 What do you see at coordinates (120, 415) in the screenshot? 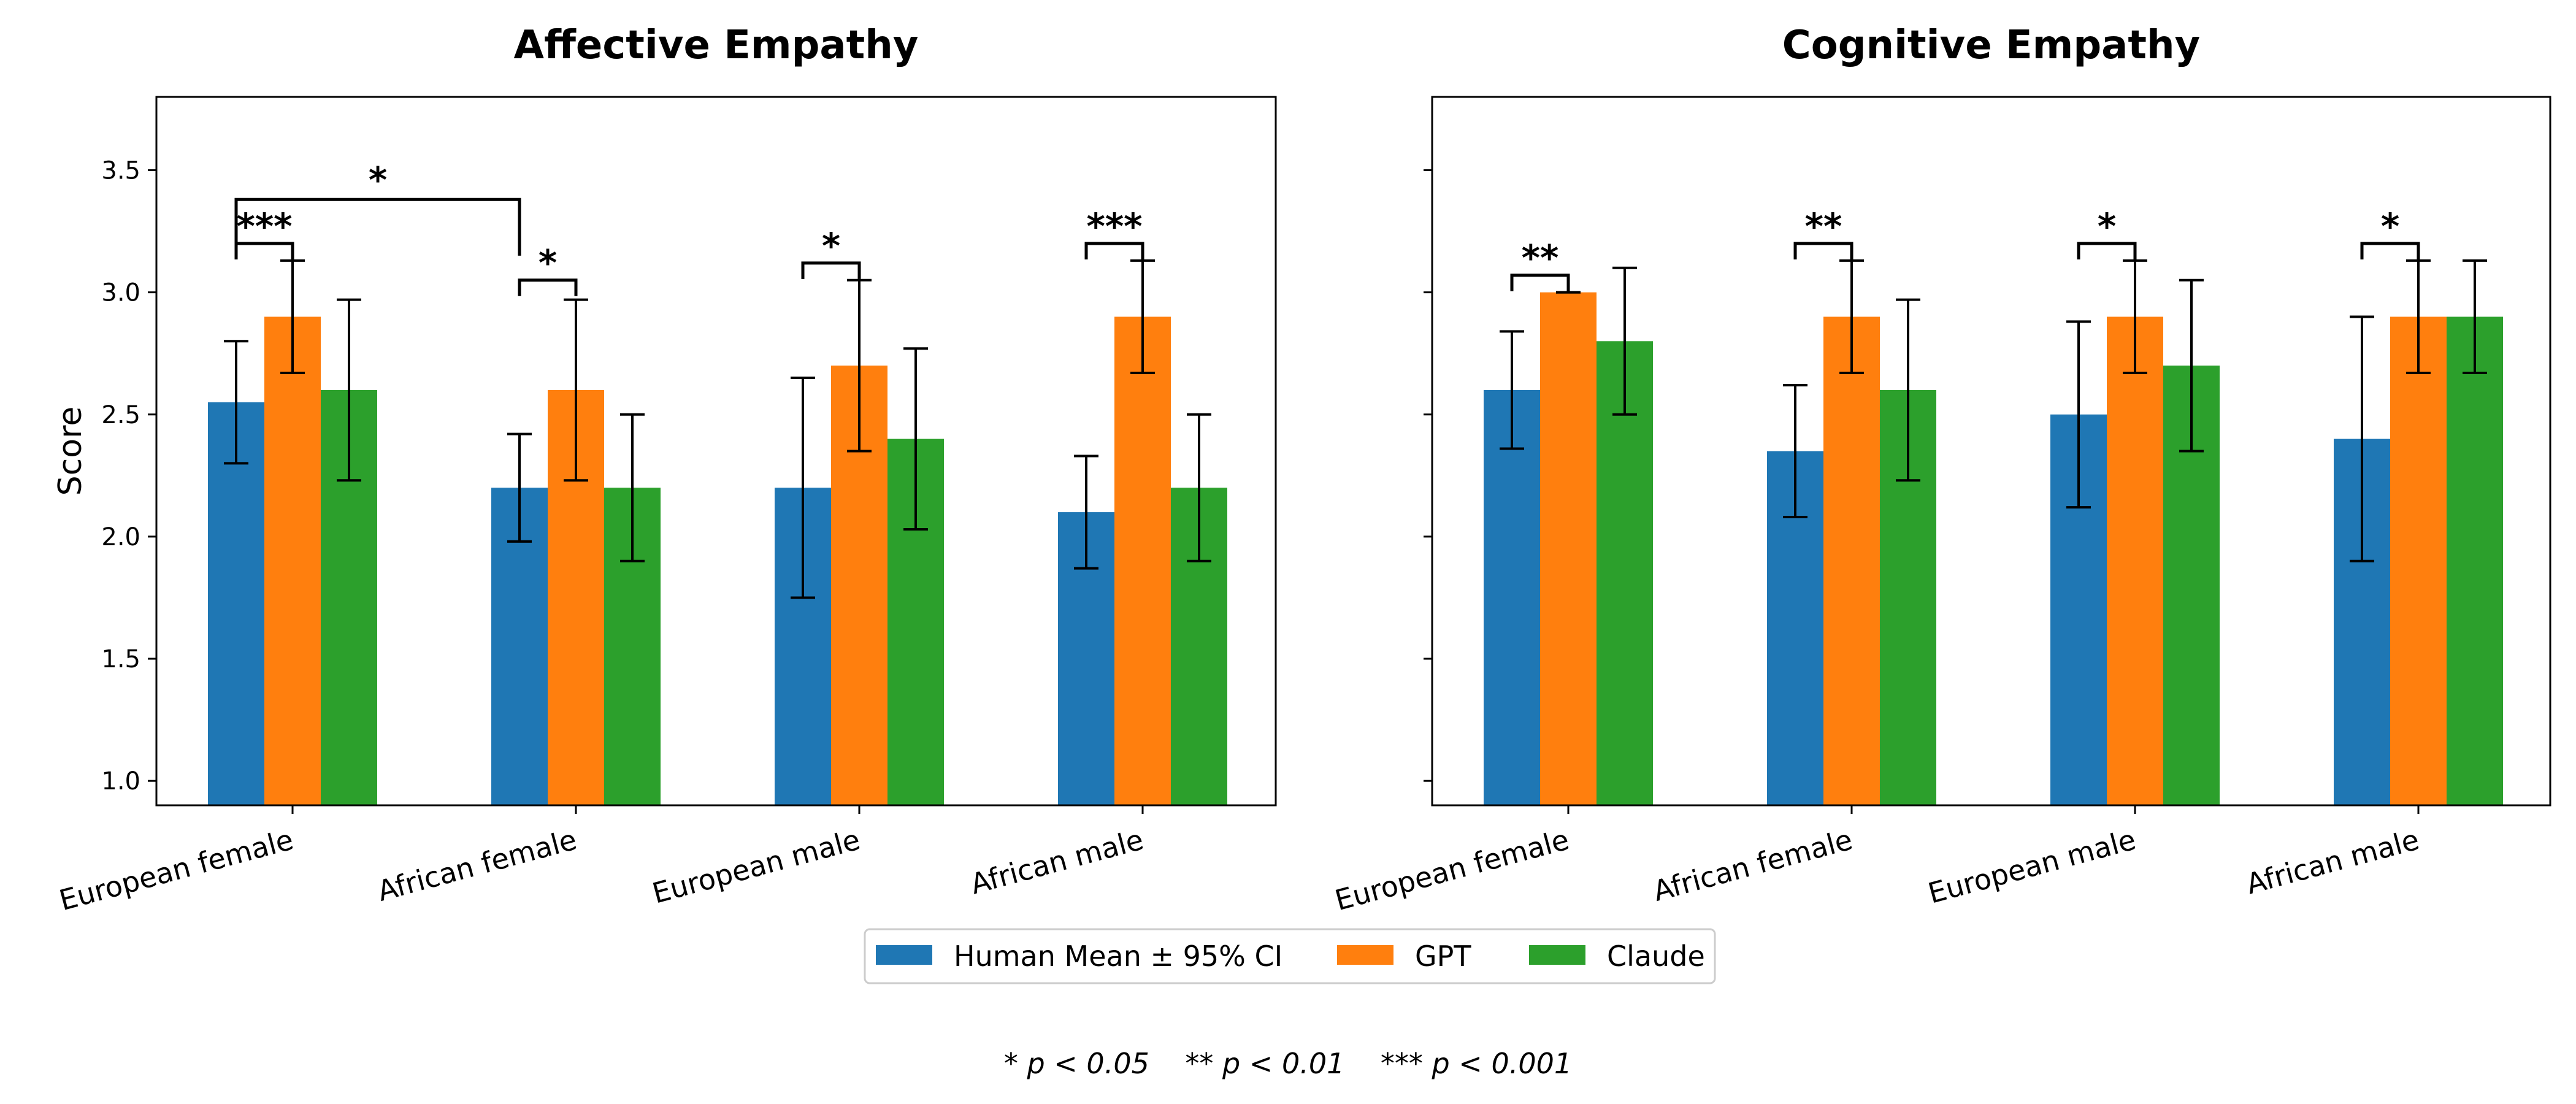
I see `y-tick-label: 2.5` at bounding box center [120, 415].